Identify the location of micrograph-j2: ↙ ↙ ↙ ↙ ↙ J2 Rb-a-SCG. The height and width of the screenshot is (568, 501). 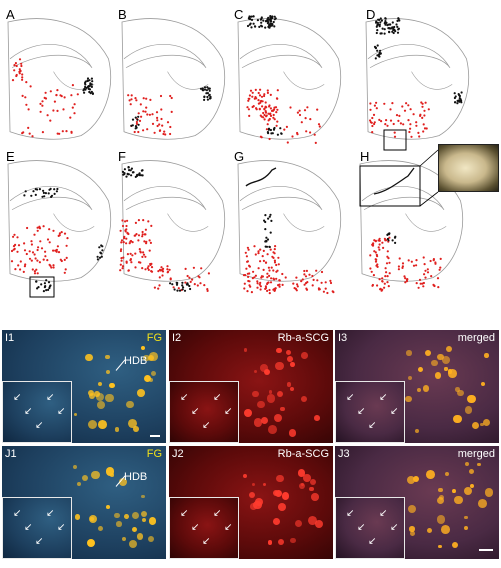
(251, 502).